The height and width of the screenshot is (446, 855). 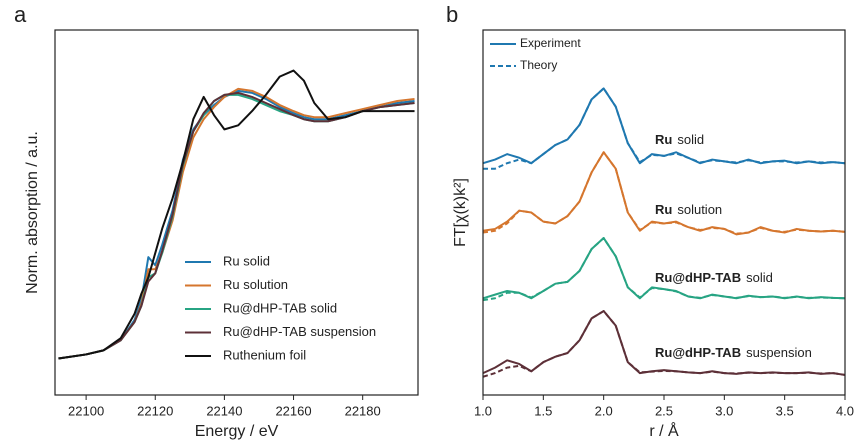 I want to click on x-tick-label: 22100, so click(x=86, y=410).